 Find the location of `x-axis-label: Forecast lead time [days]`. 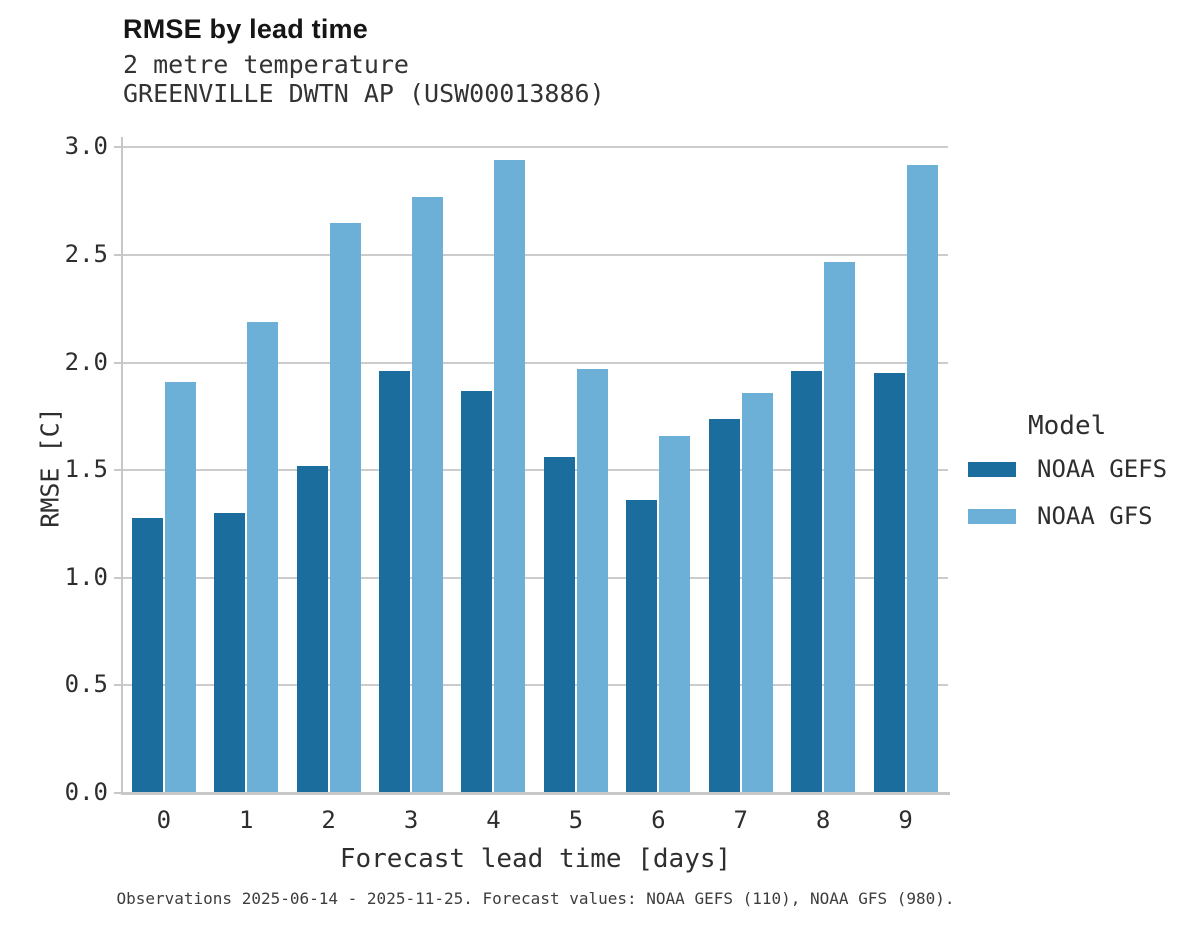

x-axis-label: Forecast lead time [days] is located at coordinates (535, 859).